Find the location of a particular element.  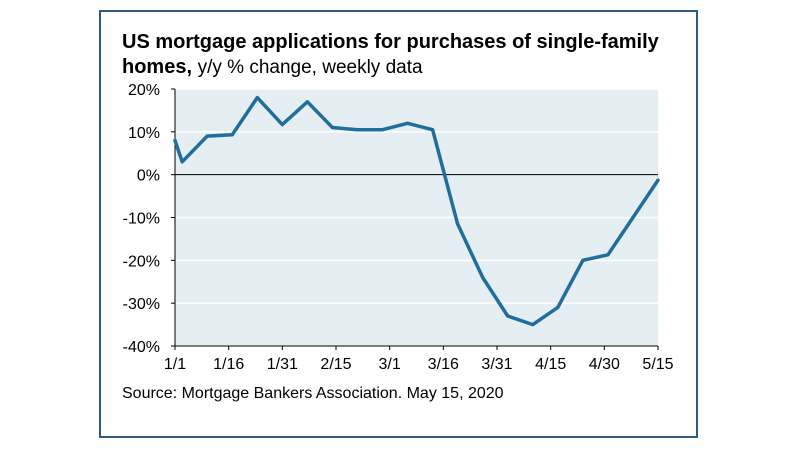

chart-subtitle: y/y % change, weekly data is located at coordinates (310, 67).